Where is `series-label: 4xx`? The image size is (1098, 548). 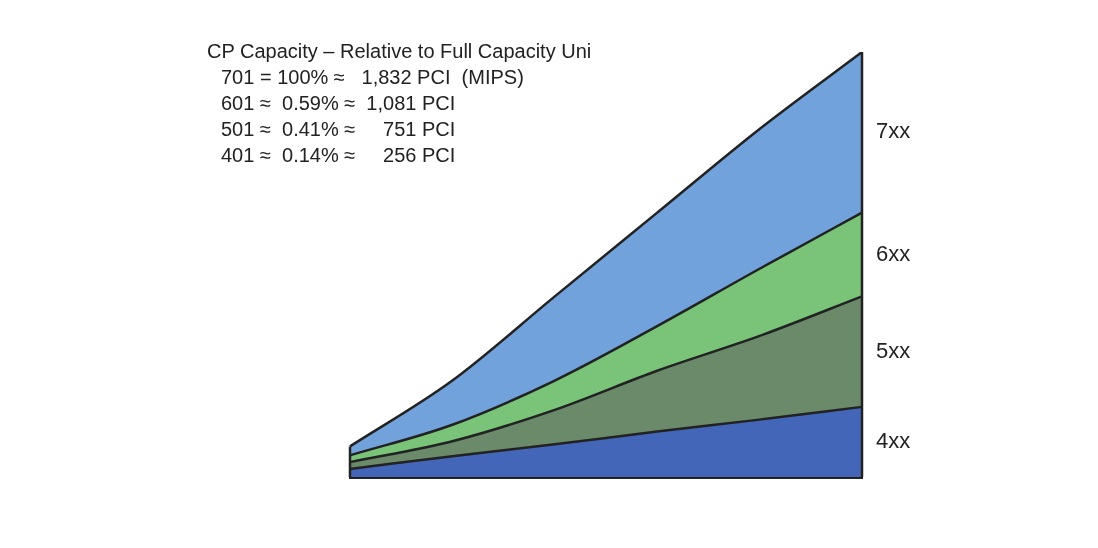
series-label: 4xx is located at coordinates (893, 440).